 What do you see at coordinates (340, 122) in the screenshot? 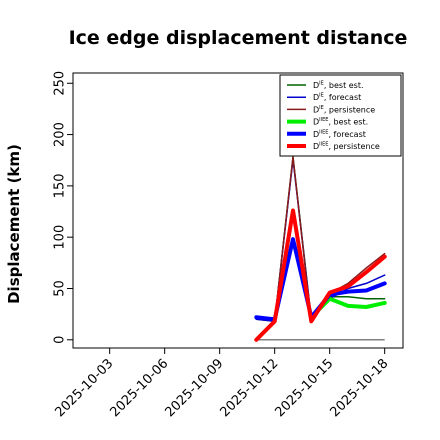
I see `legend-entry-3: DIIEE, best est.` at bounding box center [340, 122].